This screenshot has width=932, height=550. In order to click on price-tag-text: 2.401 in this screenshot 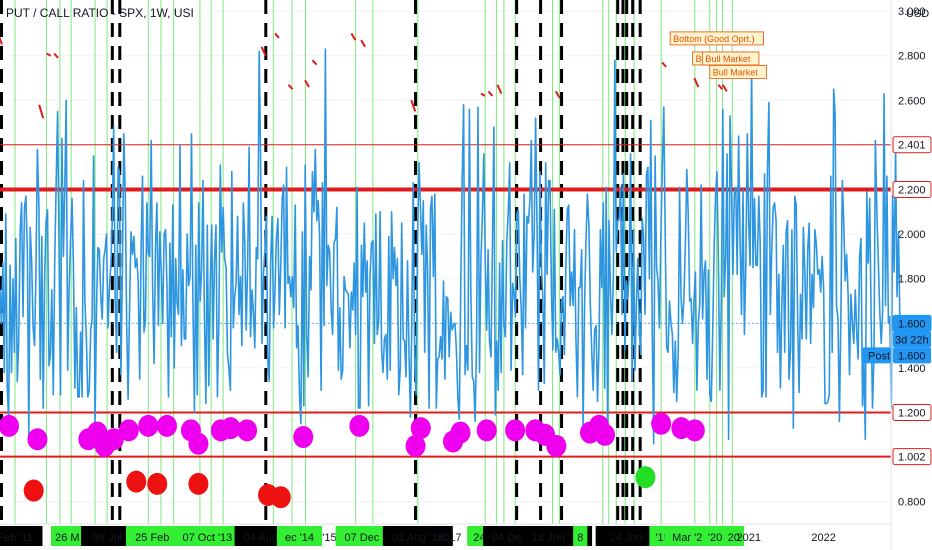, I will do `click(912, 146)`.